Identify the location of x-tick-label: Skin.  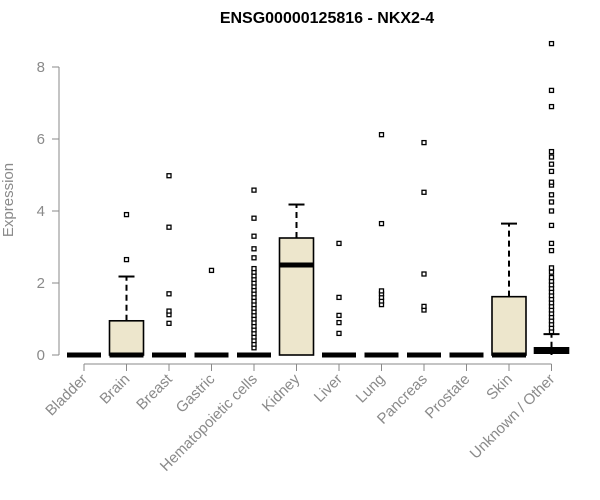
(499, 387).